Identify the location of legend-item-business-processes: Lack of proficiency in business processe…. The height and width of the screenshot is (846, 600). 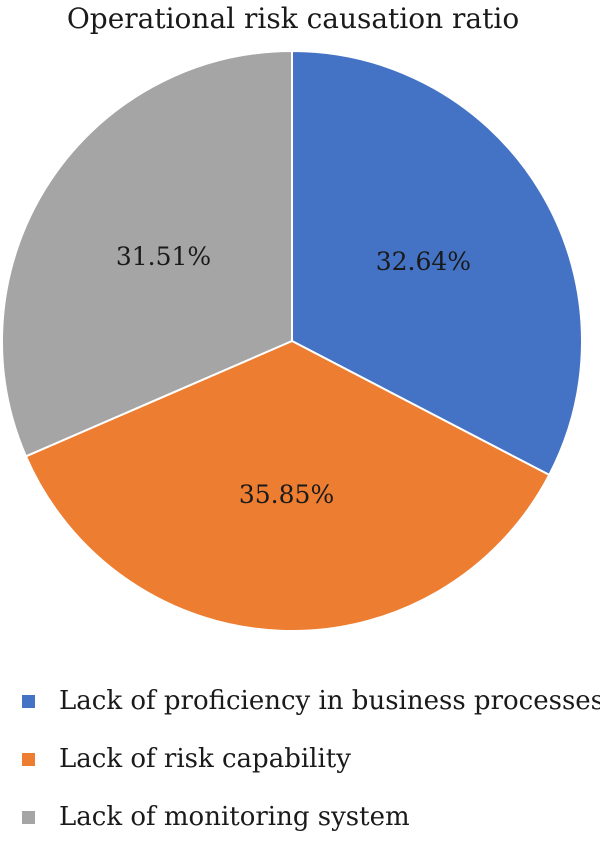
(311, 701).